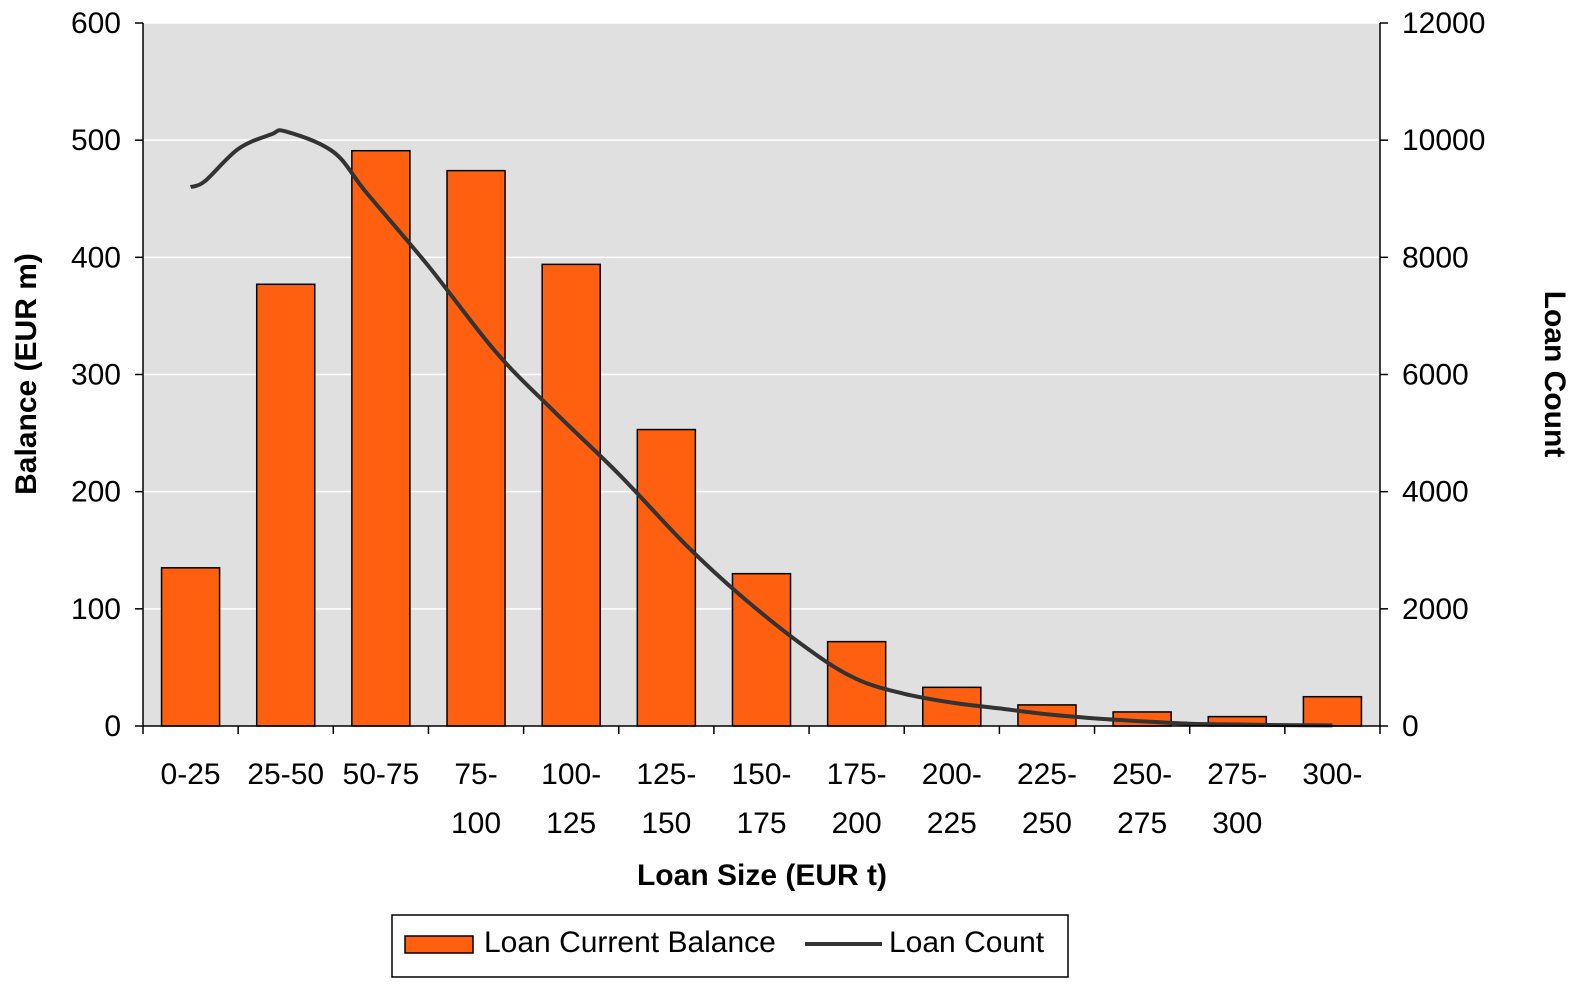  Describe the element at coordinates (762, 875) in the screenshot. I see `x-axis-title: Loan Size (EUR t)` at that location.